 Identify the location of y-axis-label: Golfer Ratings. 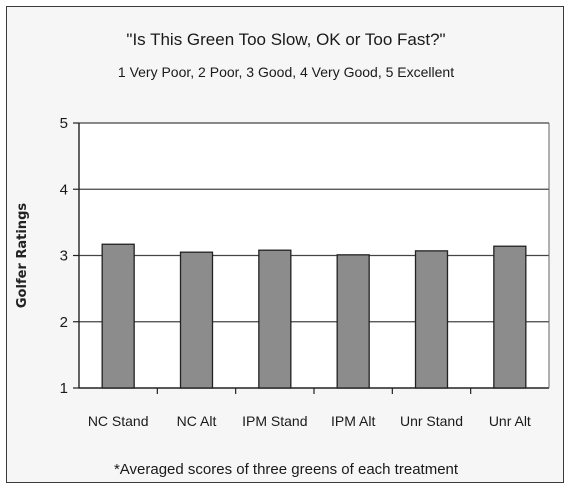
(22, 255).